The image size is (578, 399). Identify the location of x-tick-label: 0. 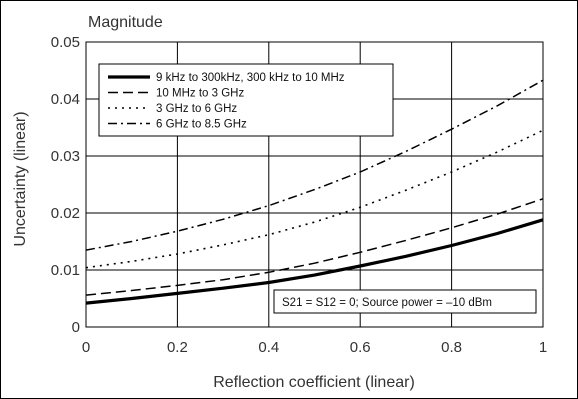
(86, 347).